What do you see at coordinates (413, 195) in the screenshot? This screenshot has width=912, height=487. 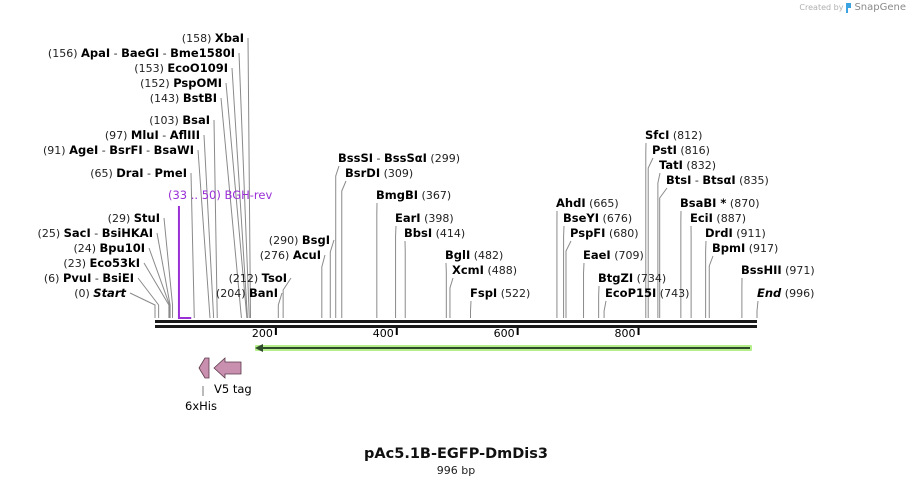 I see `site-label: BmgBI (367)` at bounding box center [413, 195].